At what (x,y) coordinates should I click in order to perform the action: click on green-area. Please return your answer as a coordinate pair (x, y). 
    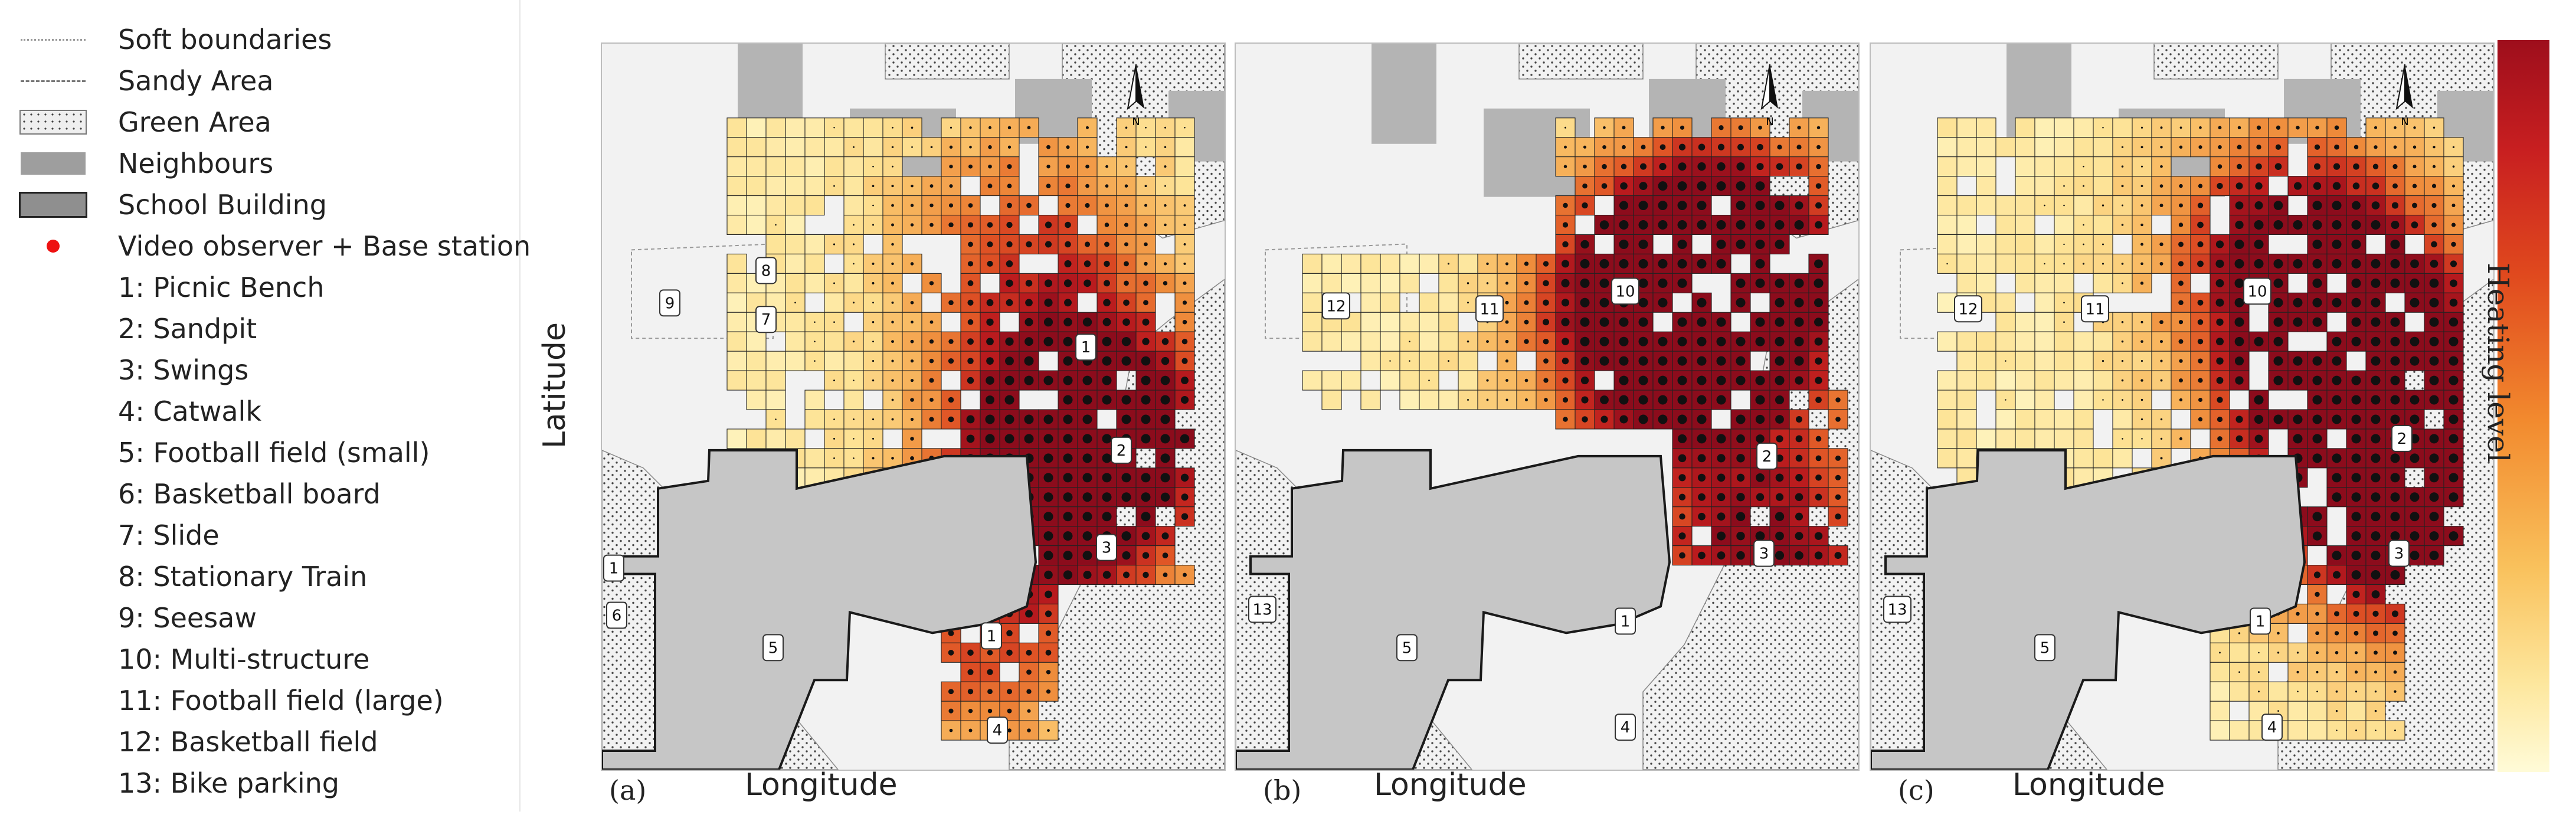
    Looking at the image, I should click on (2216, 62).